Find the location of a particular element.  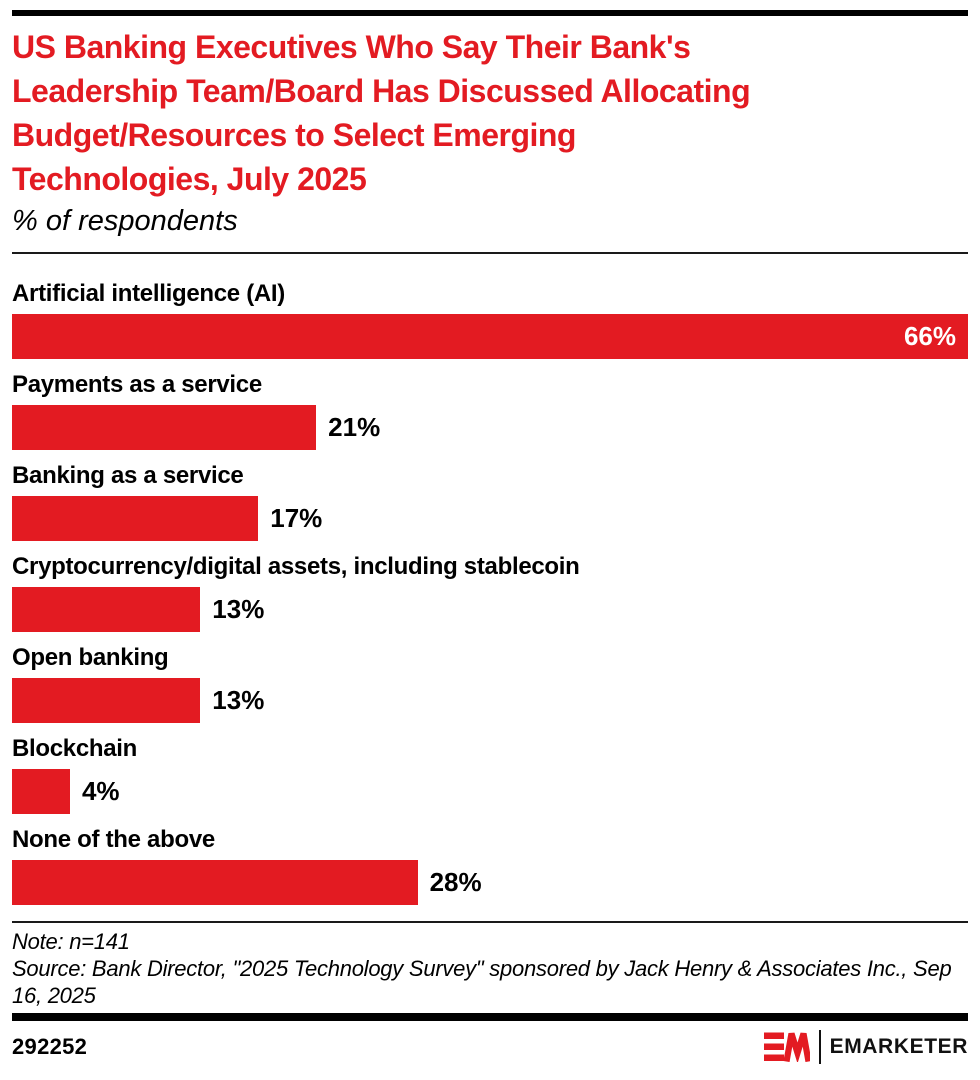

bar-row: Open banking 13% is located at coordinates (490, 683).